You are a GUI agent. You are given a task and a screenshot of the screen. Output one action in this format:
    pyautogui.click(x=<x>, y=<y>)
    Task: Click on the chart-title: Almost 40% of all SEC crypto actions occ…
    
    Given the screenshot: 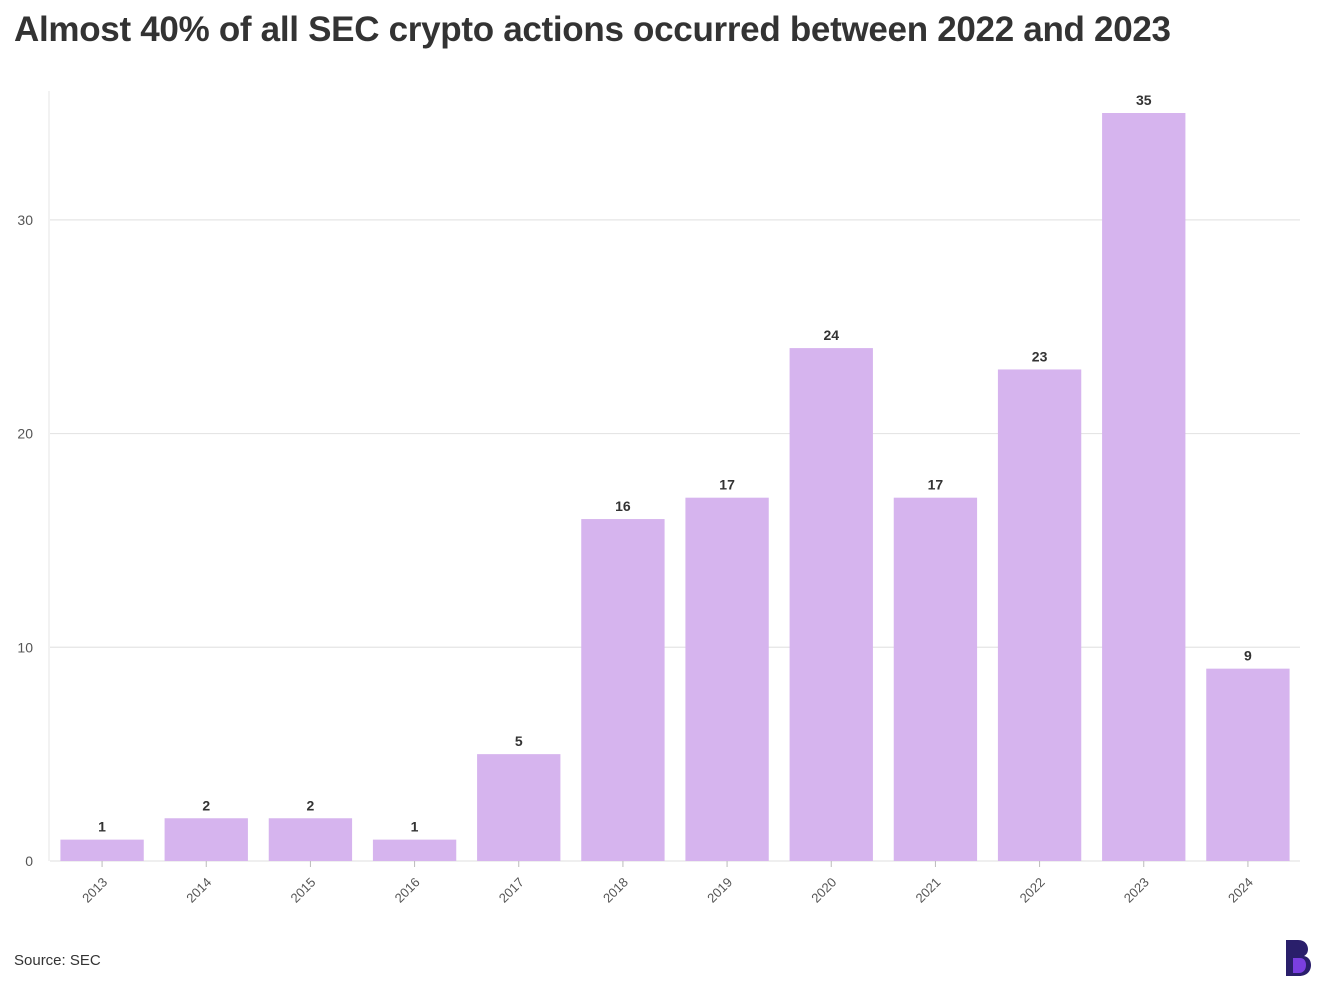 What is the action you would take?
    pyautogui.click(x=592, y=29)
    